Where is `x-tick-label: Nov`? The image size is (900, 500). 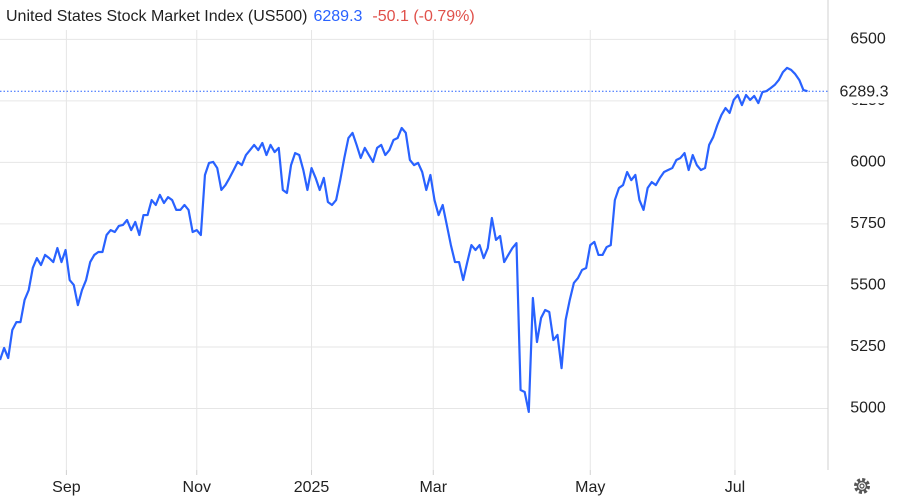 x-tick-label: Nov is located at coordinates (197, 487).